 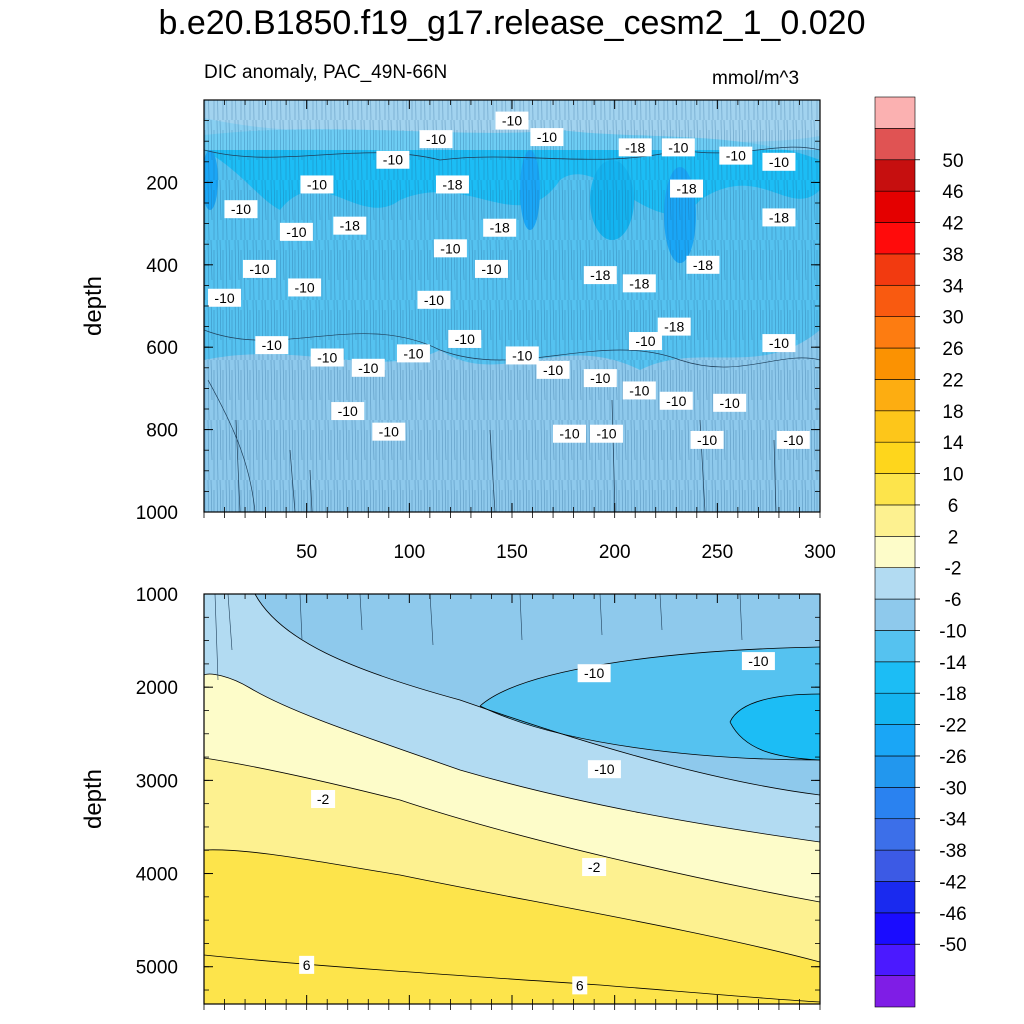 I want to click on colorbar-label: 50, so click(x=952, y=161).